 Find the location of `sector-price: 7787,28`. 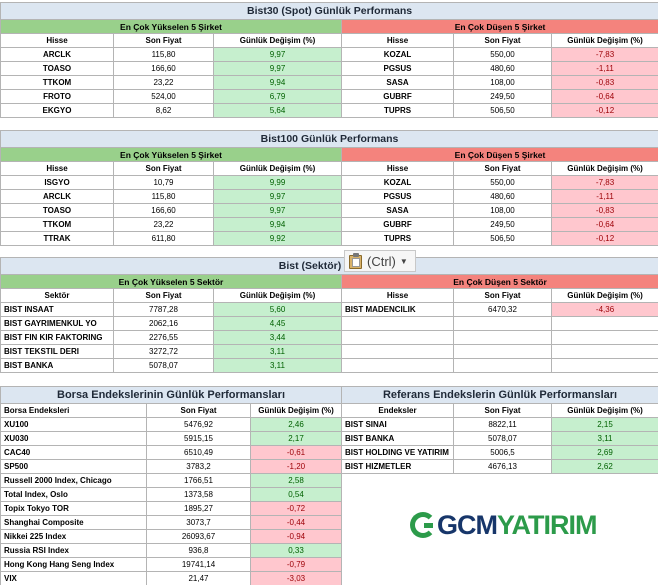

sector-price: 7787,28 is located at coordinates (163, 309).